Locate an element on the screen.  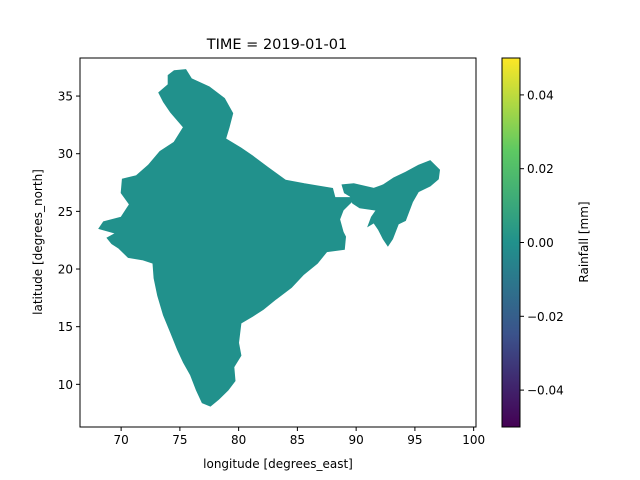
y-tick-label: 20 is located at coordinates (65, 270).